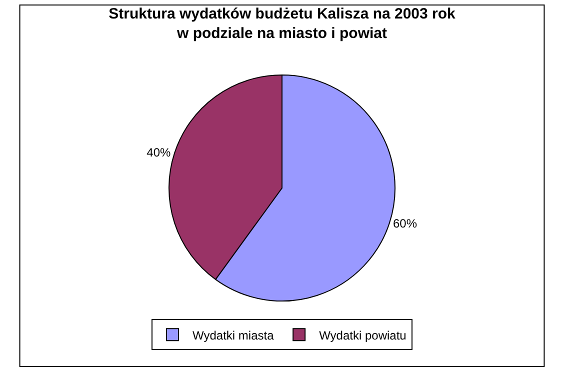  I want to click on legend-label: Wydatki powiatu, so click(362, 335).